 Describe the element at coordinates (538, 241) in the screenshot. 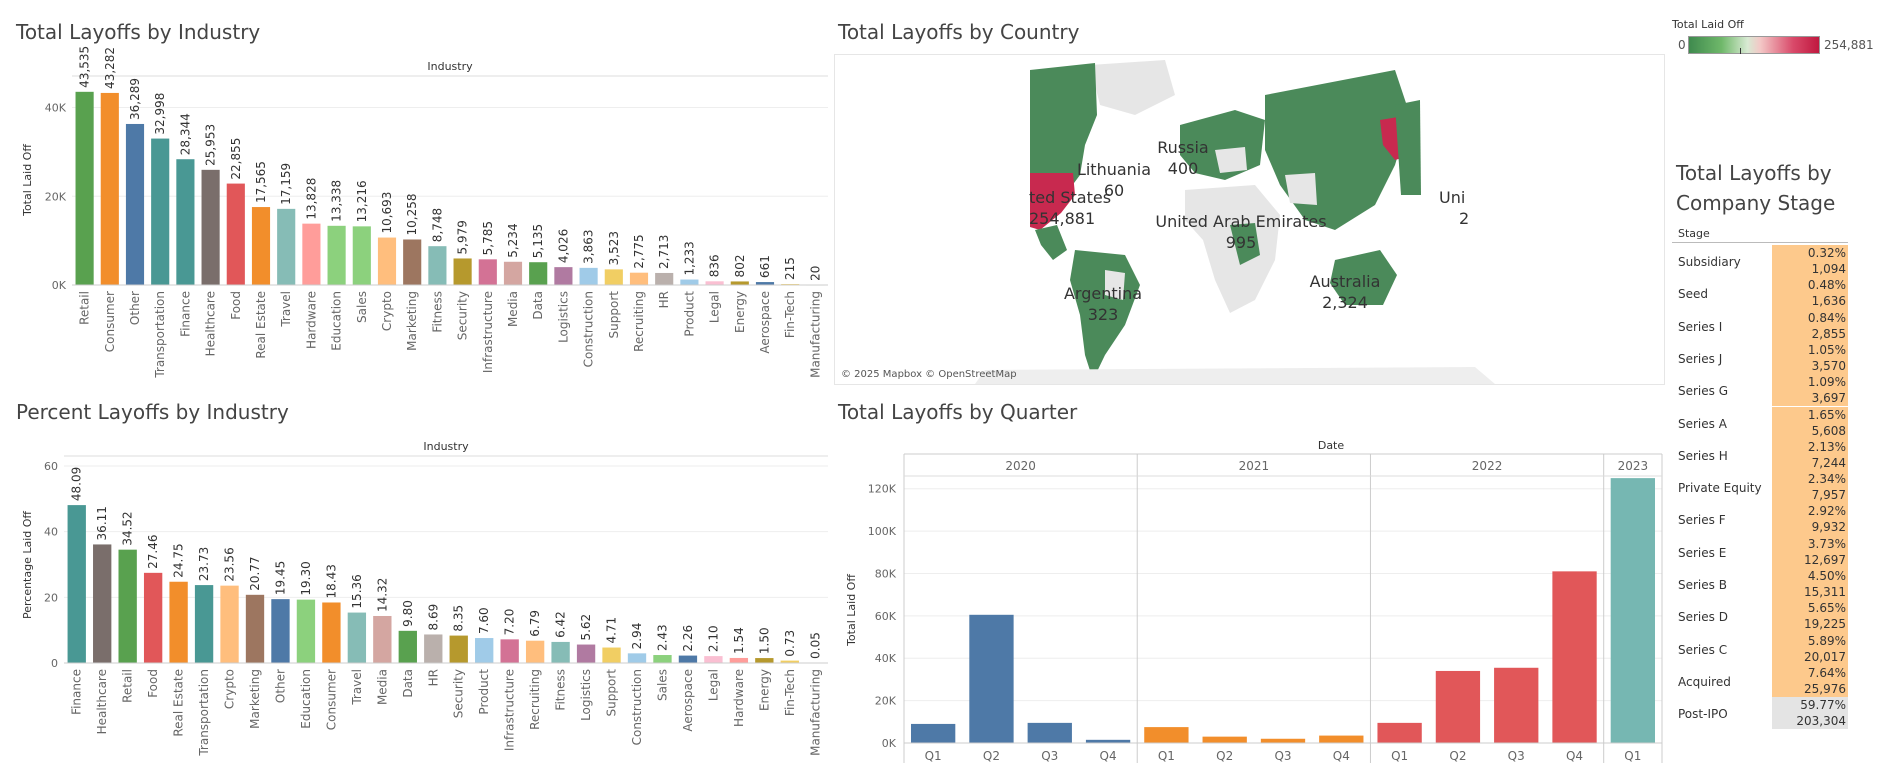

I see `industry-data-label: 5,135` at that location.